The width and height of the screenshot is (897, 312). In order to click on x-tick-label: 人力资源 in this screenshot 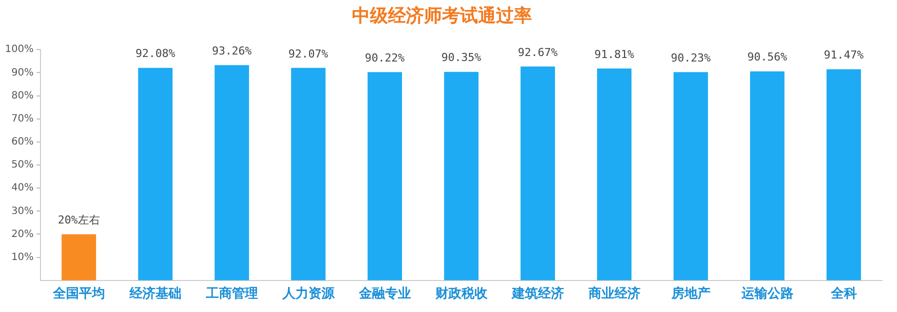, I will do `click(308, 294)`.